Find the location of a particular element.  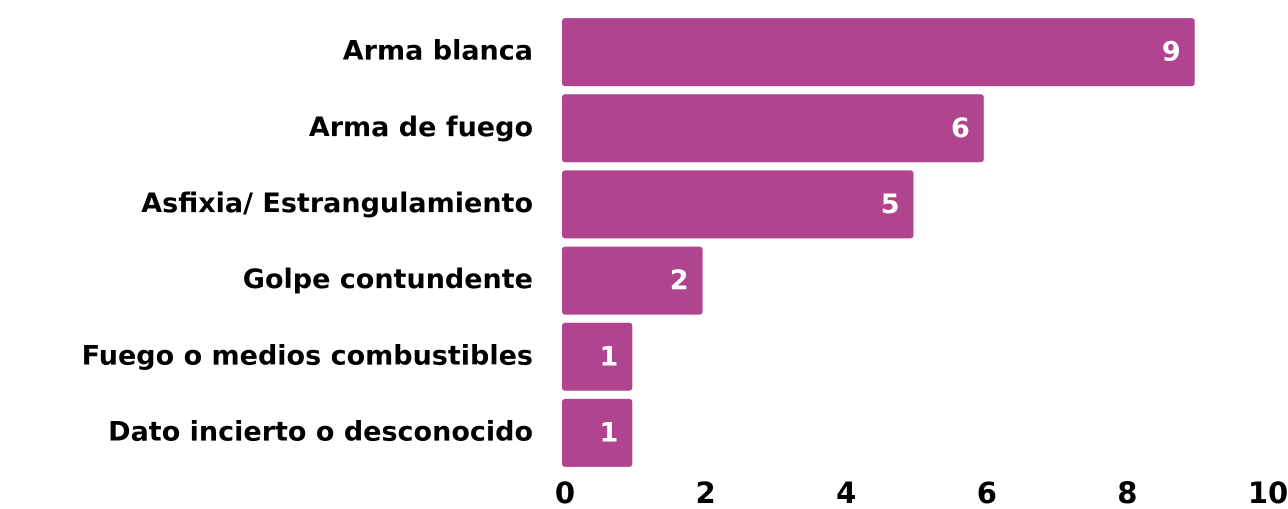

value-label: 6 is located at coordinates (960, 128).